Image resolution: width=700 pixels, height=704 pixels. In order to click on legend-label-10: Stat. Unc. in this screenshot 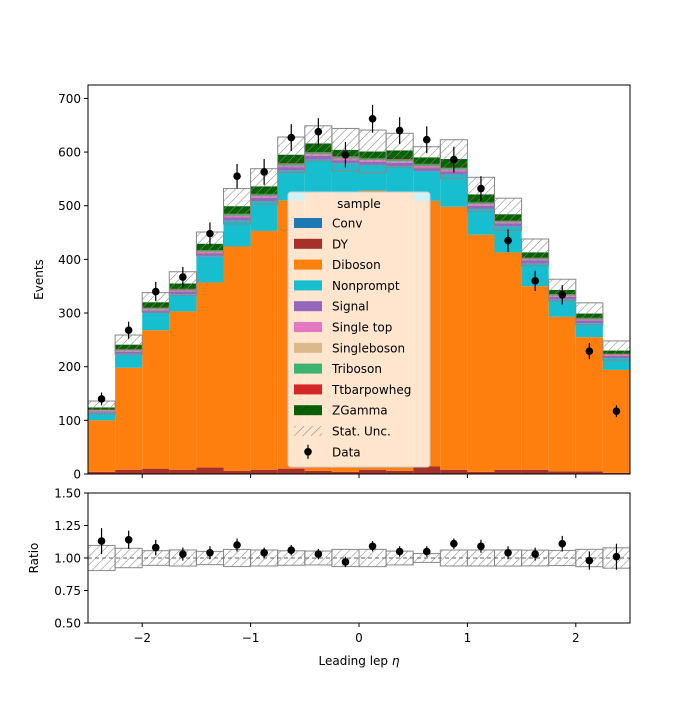, I will do `click(361, 432)`.